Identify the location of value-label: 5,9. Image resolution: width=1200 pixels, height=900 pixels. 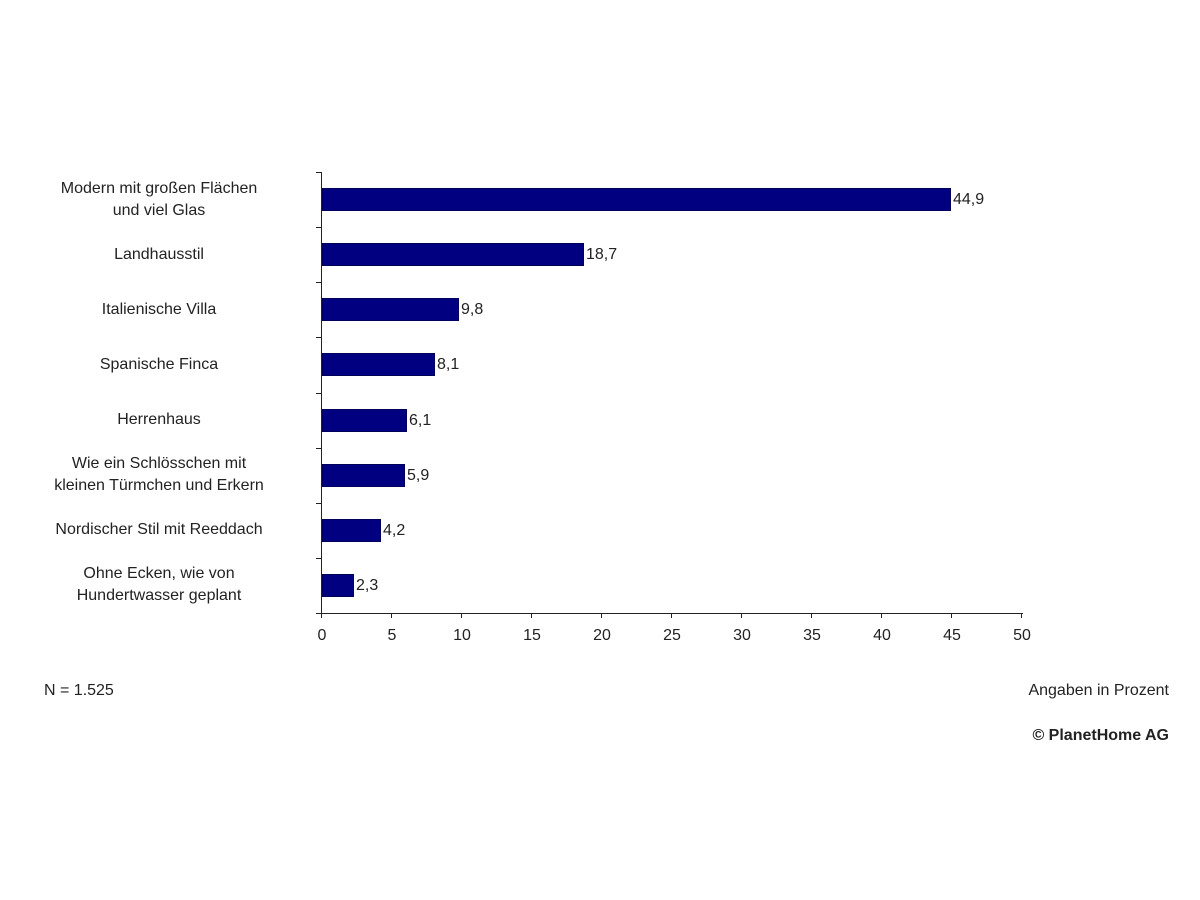
(418, 475).